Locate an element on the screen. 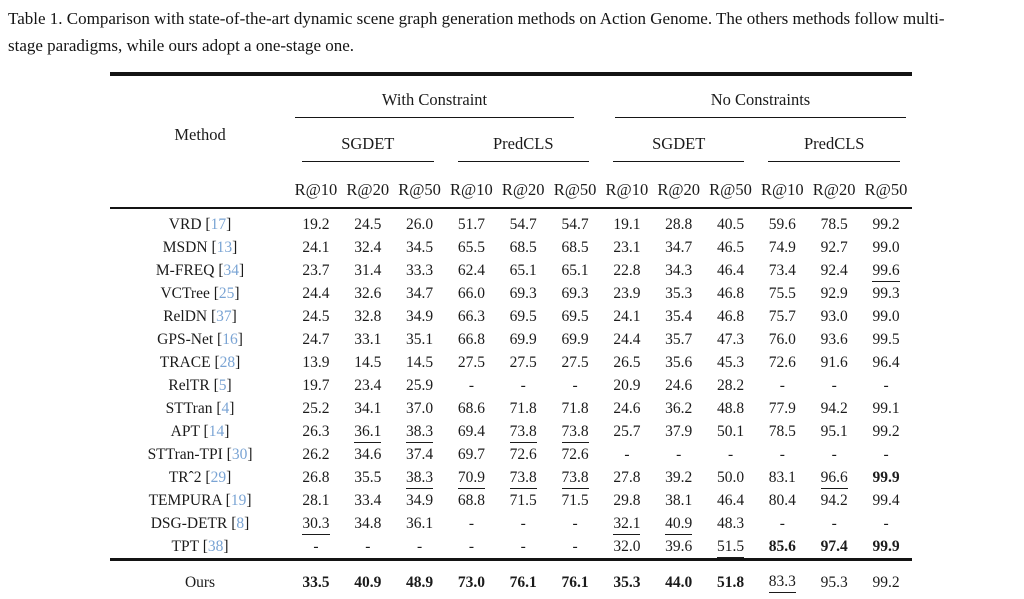  method-name-cell: DSG-DETR [8] is located at coordinates (200, 523).